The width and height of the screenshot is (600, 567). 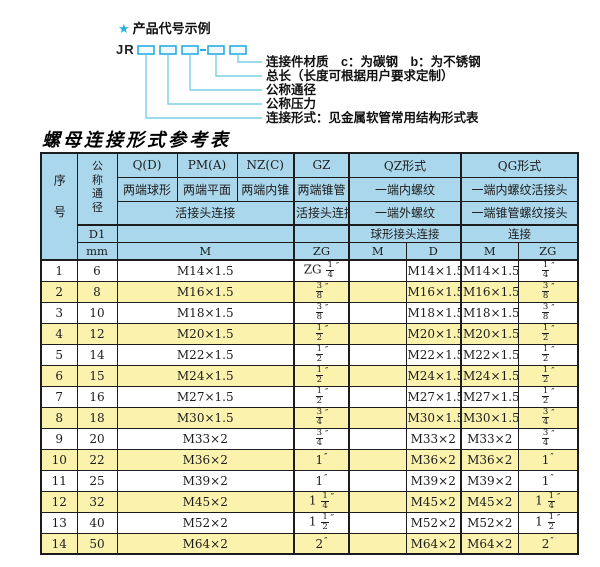 What do you see at coordinates (205, 354) in the screenshot?
I see `m-thread-cell: M22×1.5` at bounding box center [205, 354].